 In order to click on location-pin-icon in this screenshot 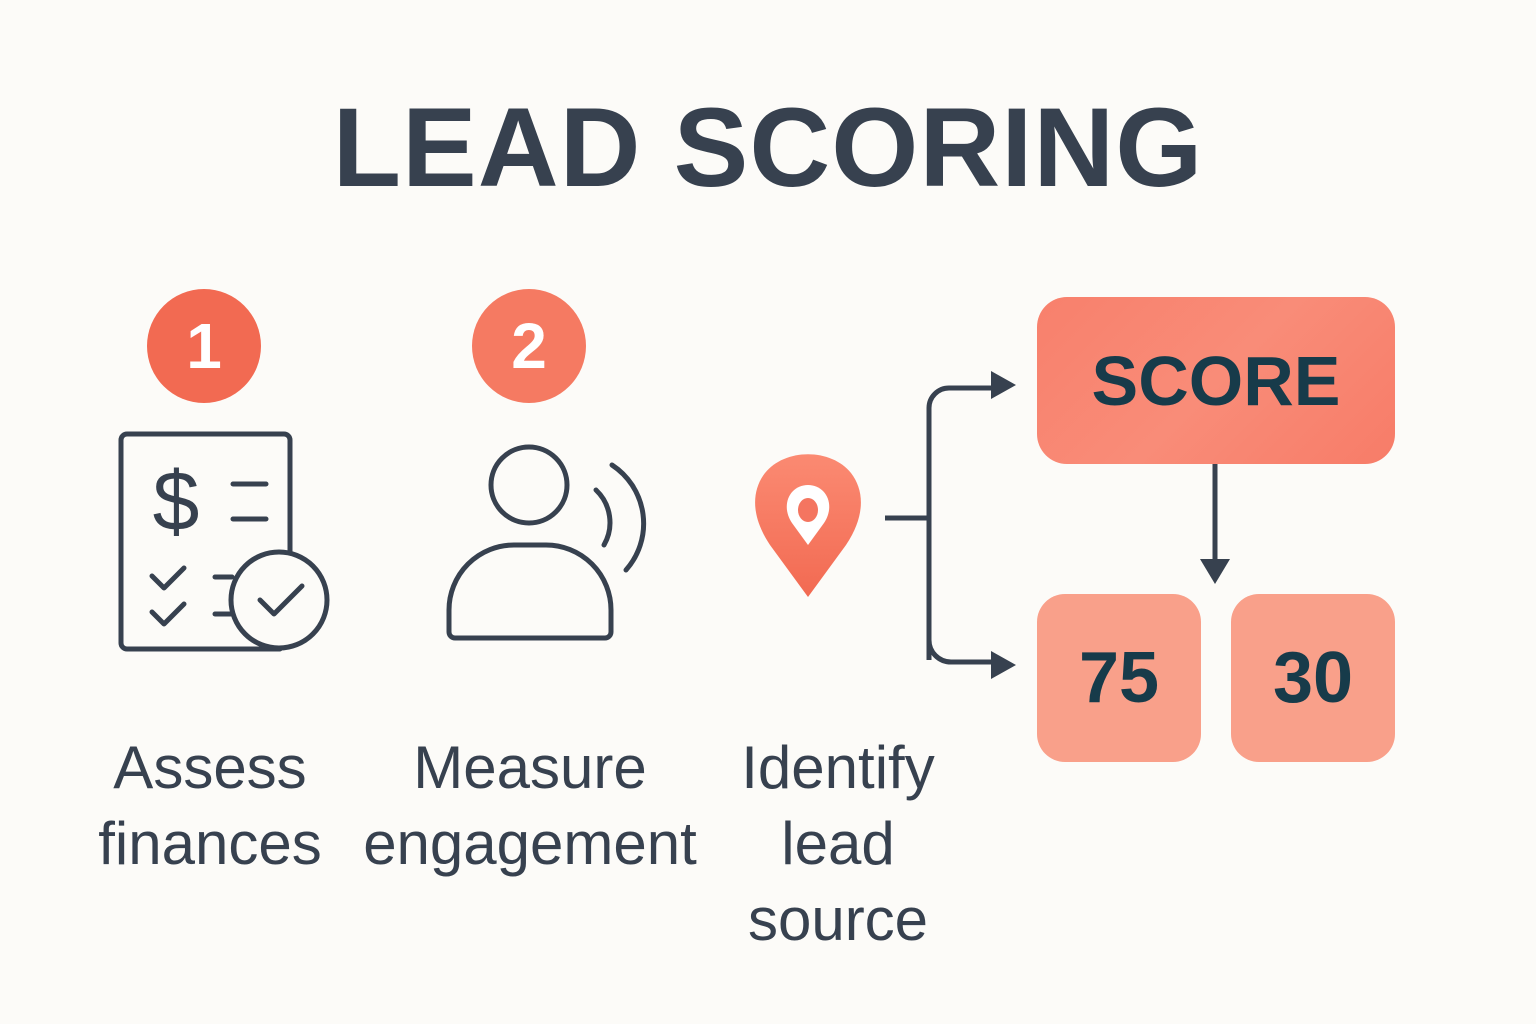, I will do `click(808, 525)`.